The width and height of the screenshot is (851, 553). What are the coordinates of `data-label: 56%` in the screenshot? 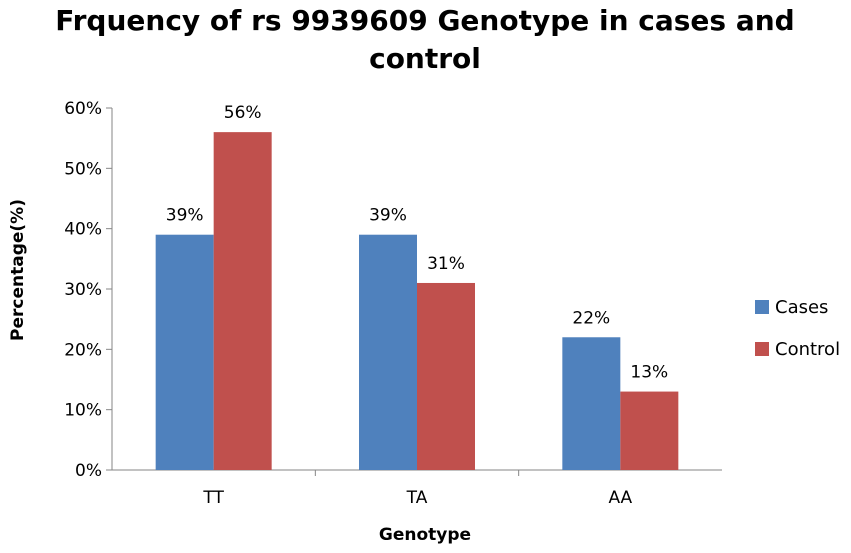 It's located at (243, 113).